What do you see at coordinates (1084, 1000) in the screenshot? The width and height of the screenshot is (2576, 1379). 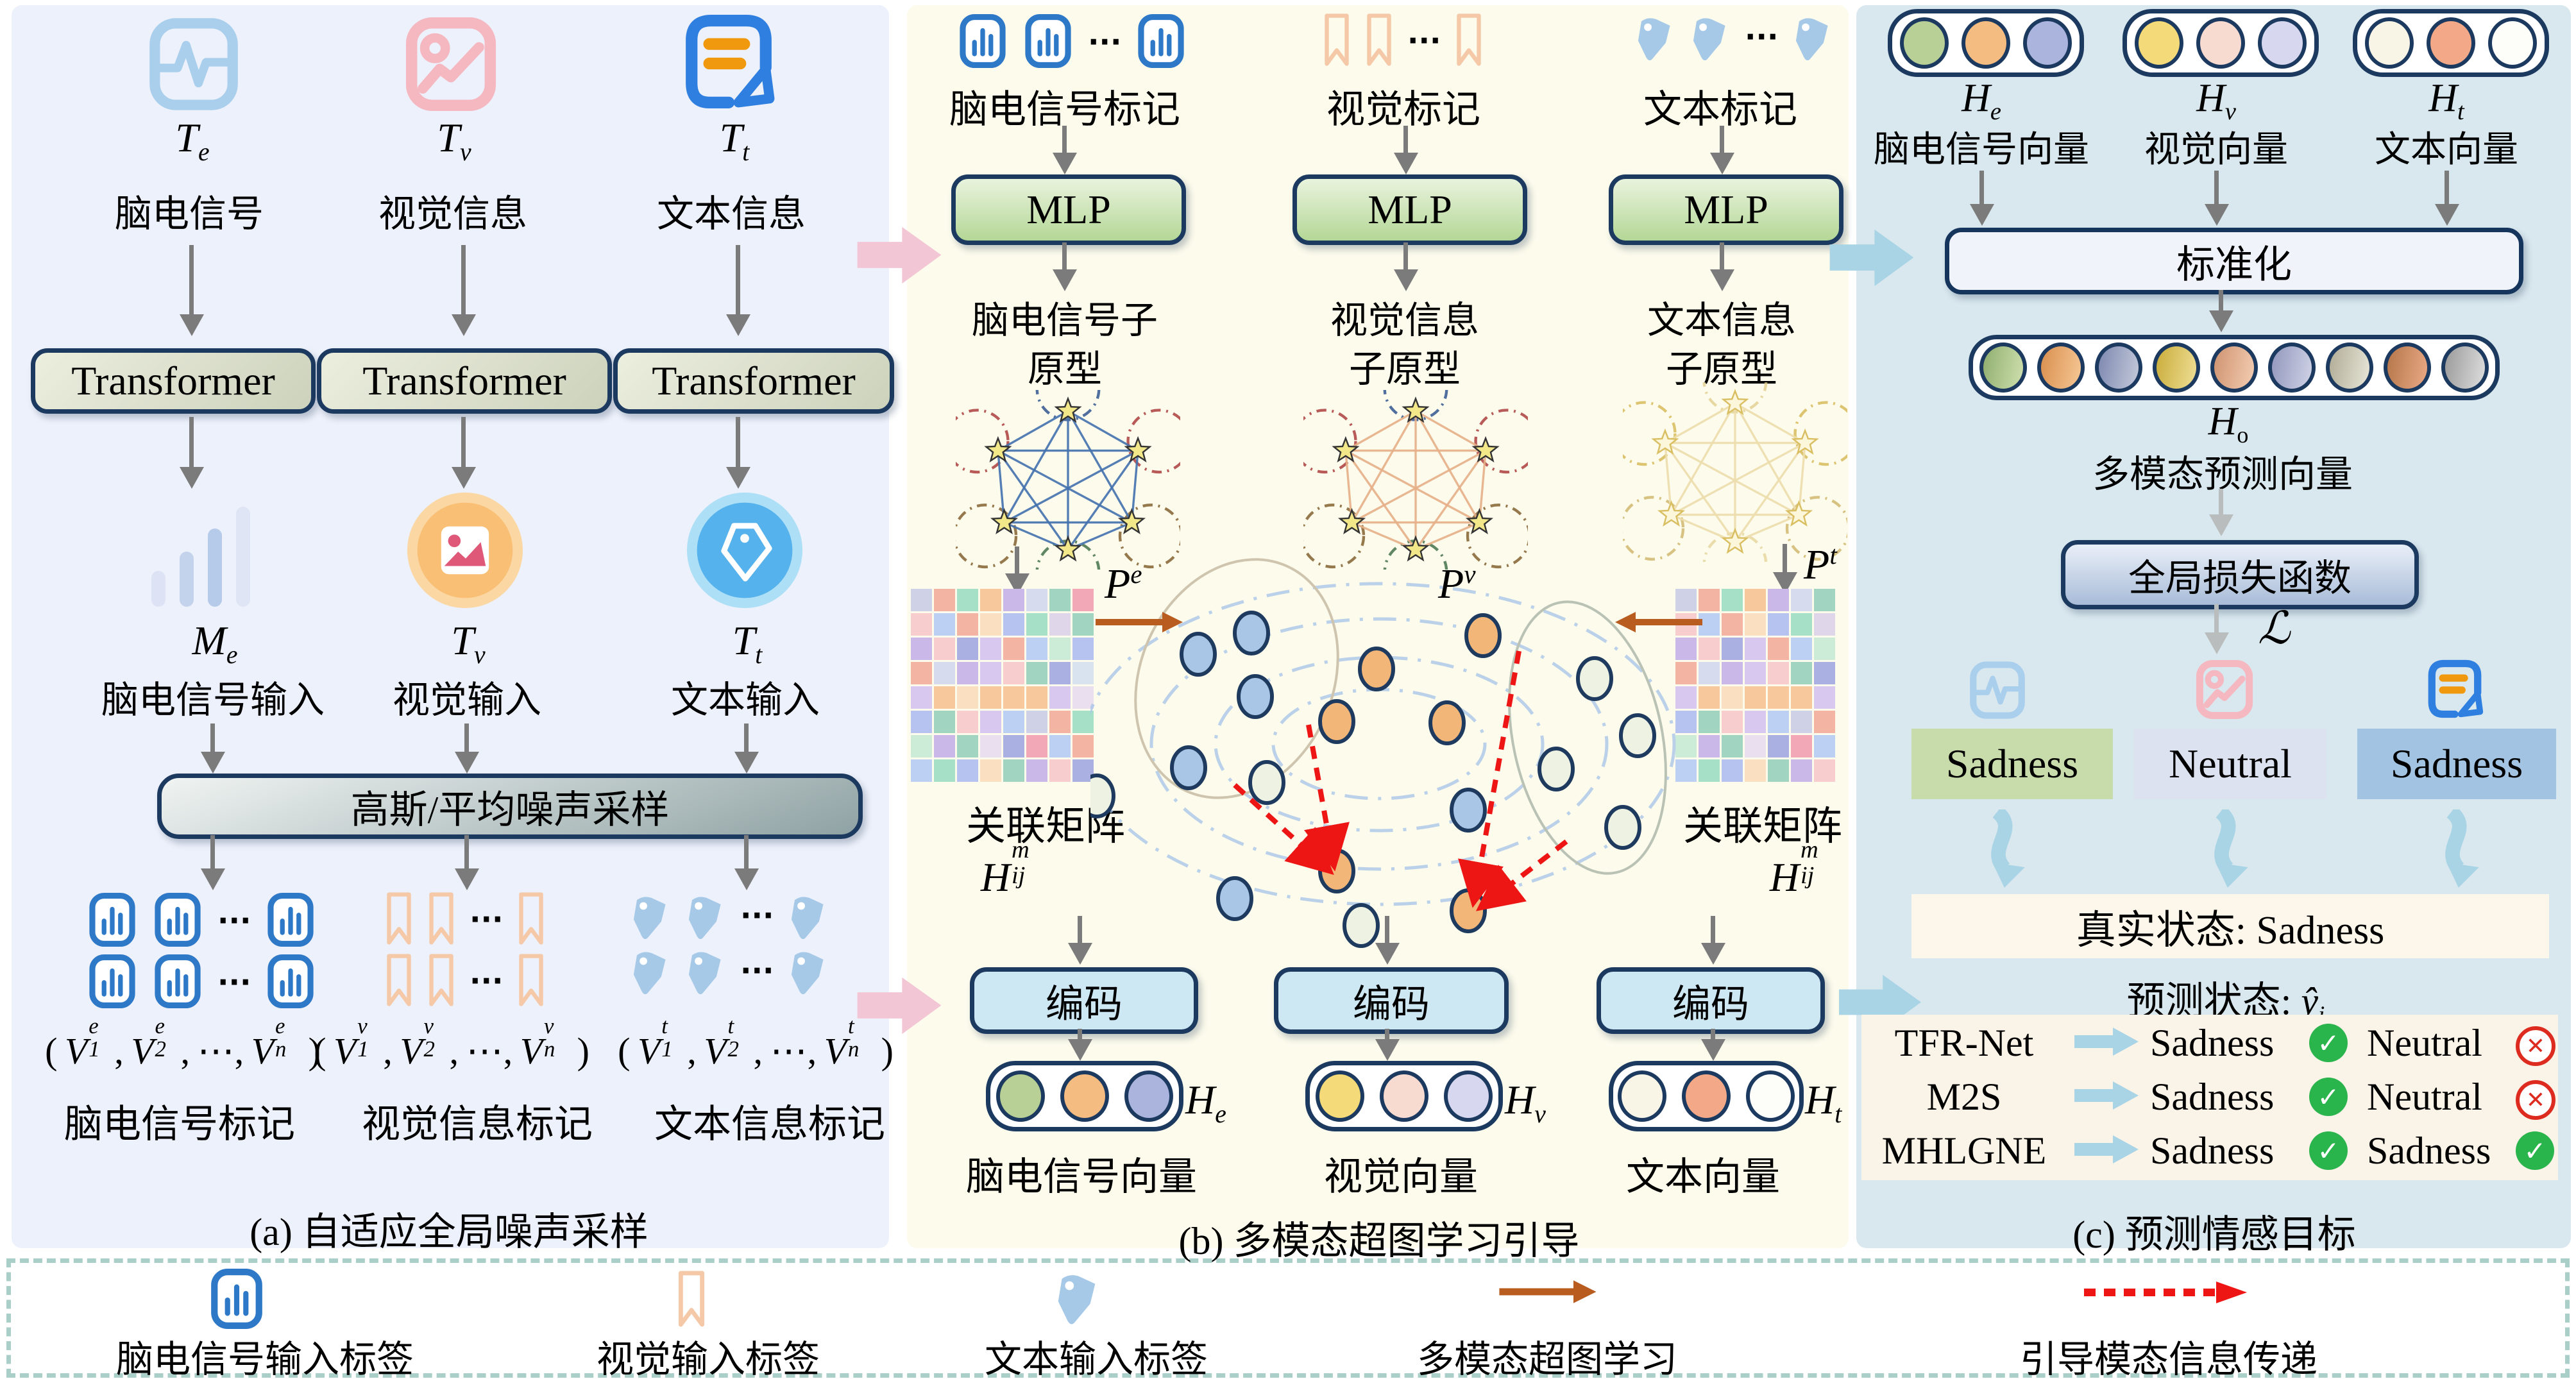 I see `encode-box-eeg: 编码` at bounding box center [1084, 1000].